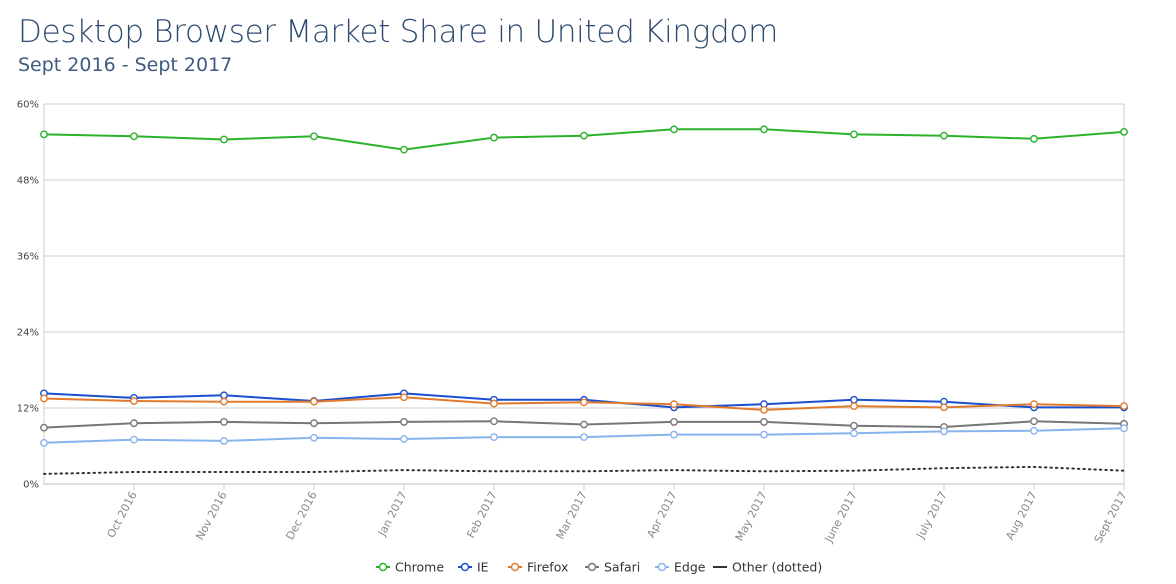  I want to click on legend-item-other-dotted: Other (dotted), so click(767, 567).